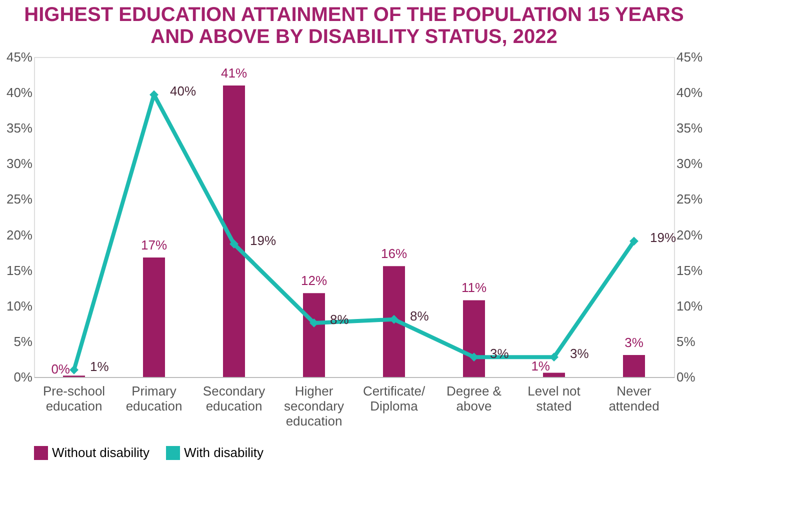 The height and width of the screenshot is (517, 793). Describe the element at coordinates (689, 164) in the screenshot. I see `y2-tick-label: 30%` at that location.